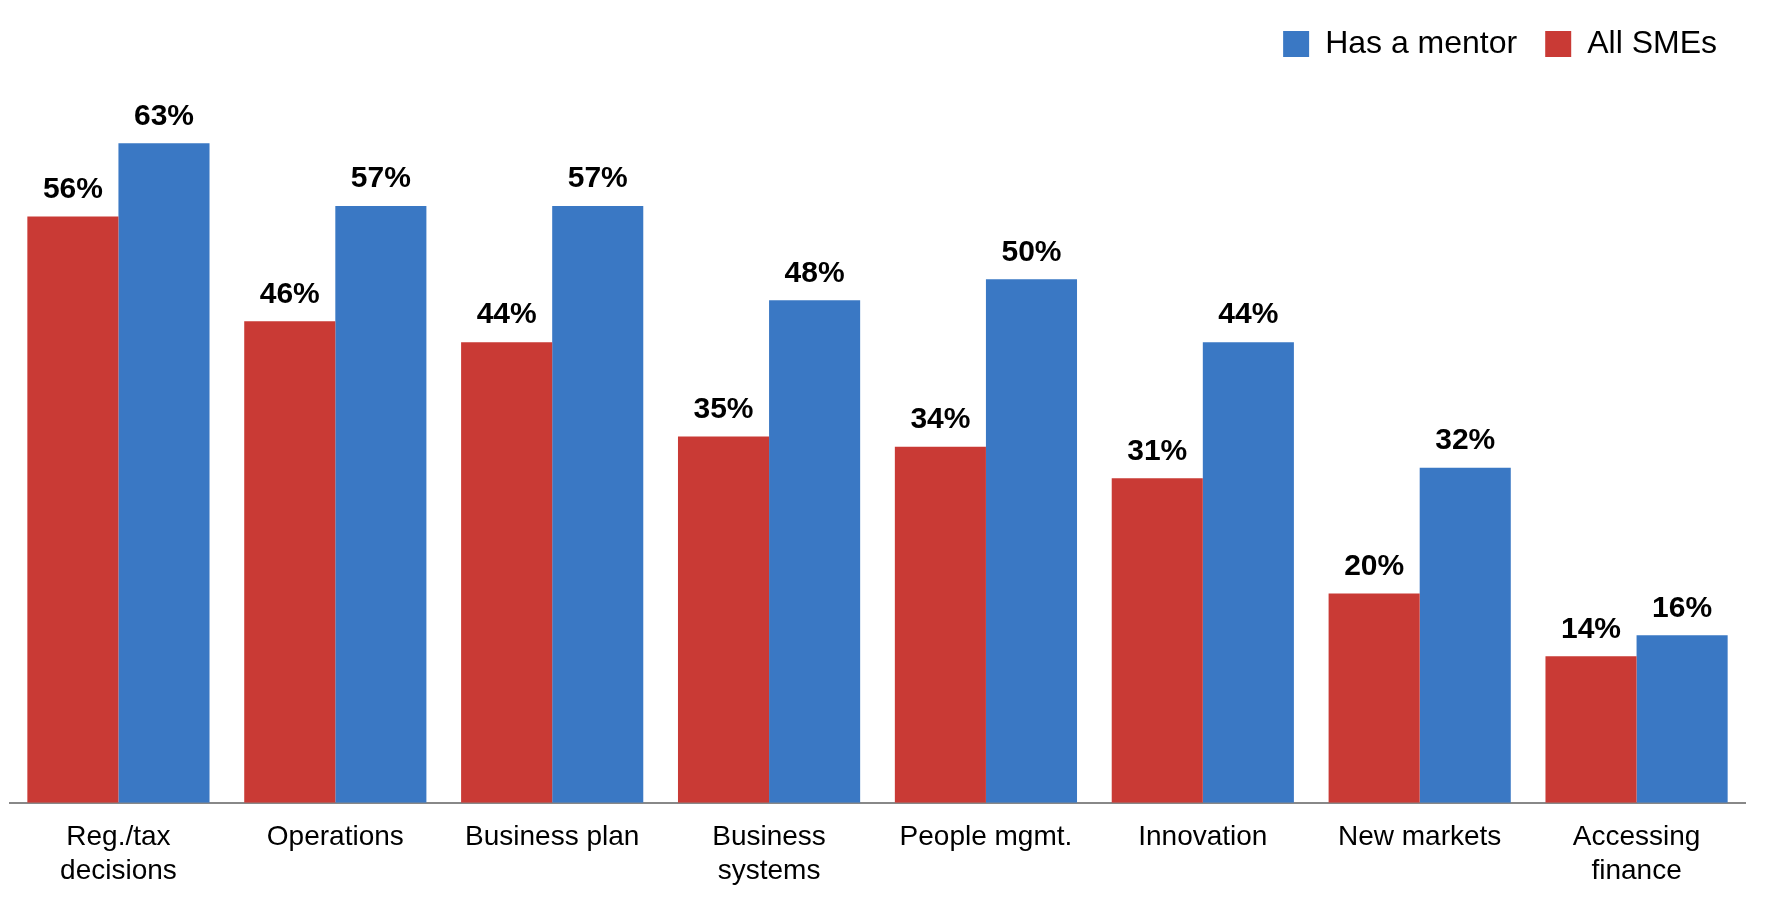  I want to click on x-tick-label: Business systems, so click(769, 852).